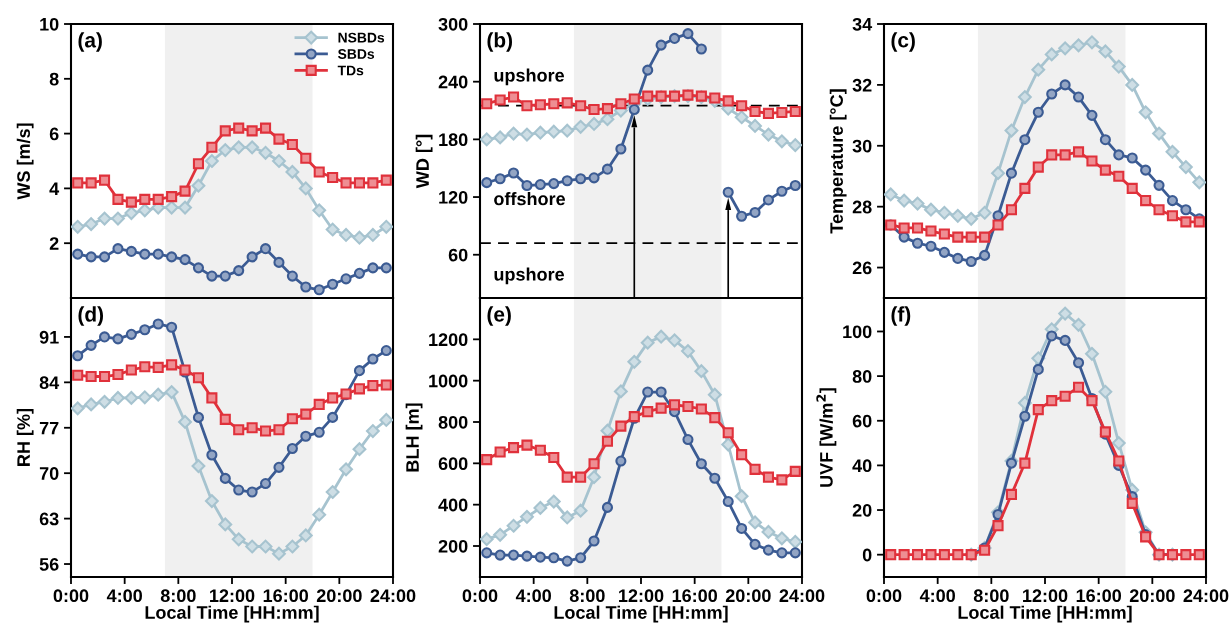 This screenshot has height=628, width=1230. What do you see at coordinates (453, 546) in the screenshot?
I see `y-tick-label: 200` at bounding box center [453, 546].